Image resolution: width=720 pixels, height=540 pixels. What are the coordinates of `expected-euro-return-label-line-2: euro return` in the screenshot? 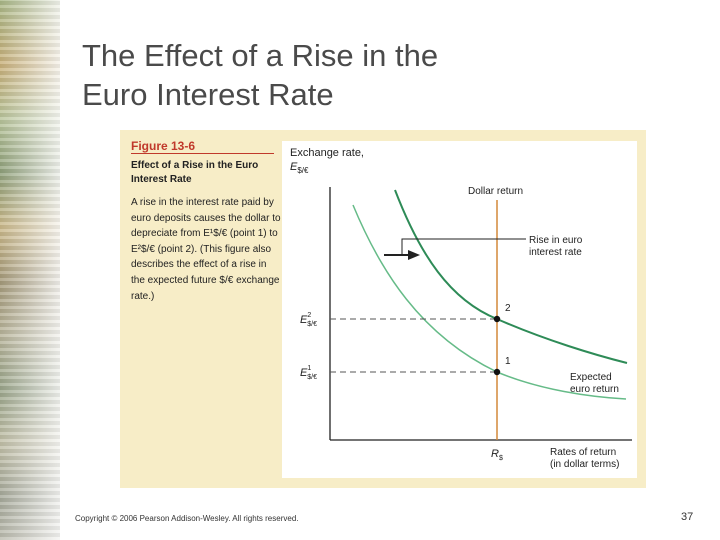 It's located at (594, 389).